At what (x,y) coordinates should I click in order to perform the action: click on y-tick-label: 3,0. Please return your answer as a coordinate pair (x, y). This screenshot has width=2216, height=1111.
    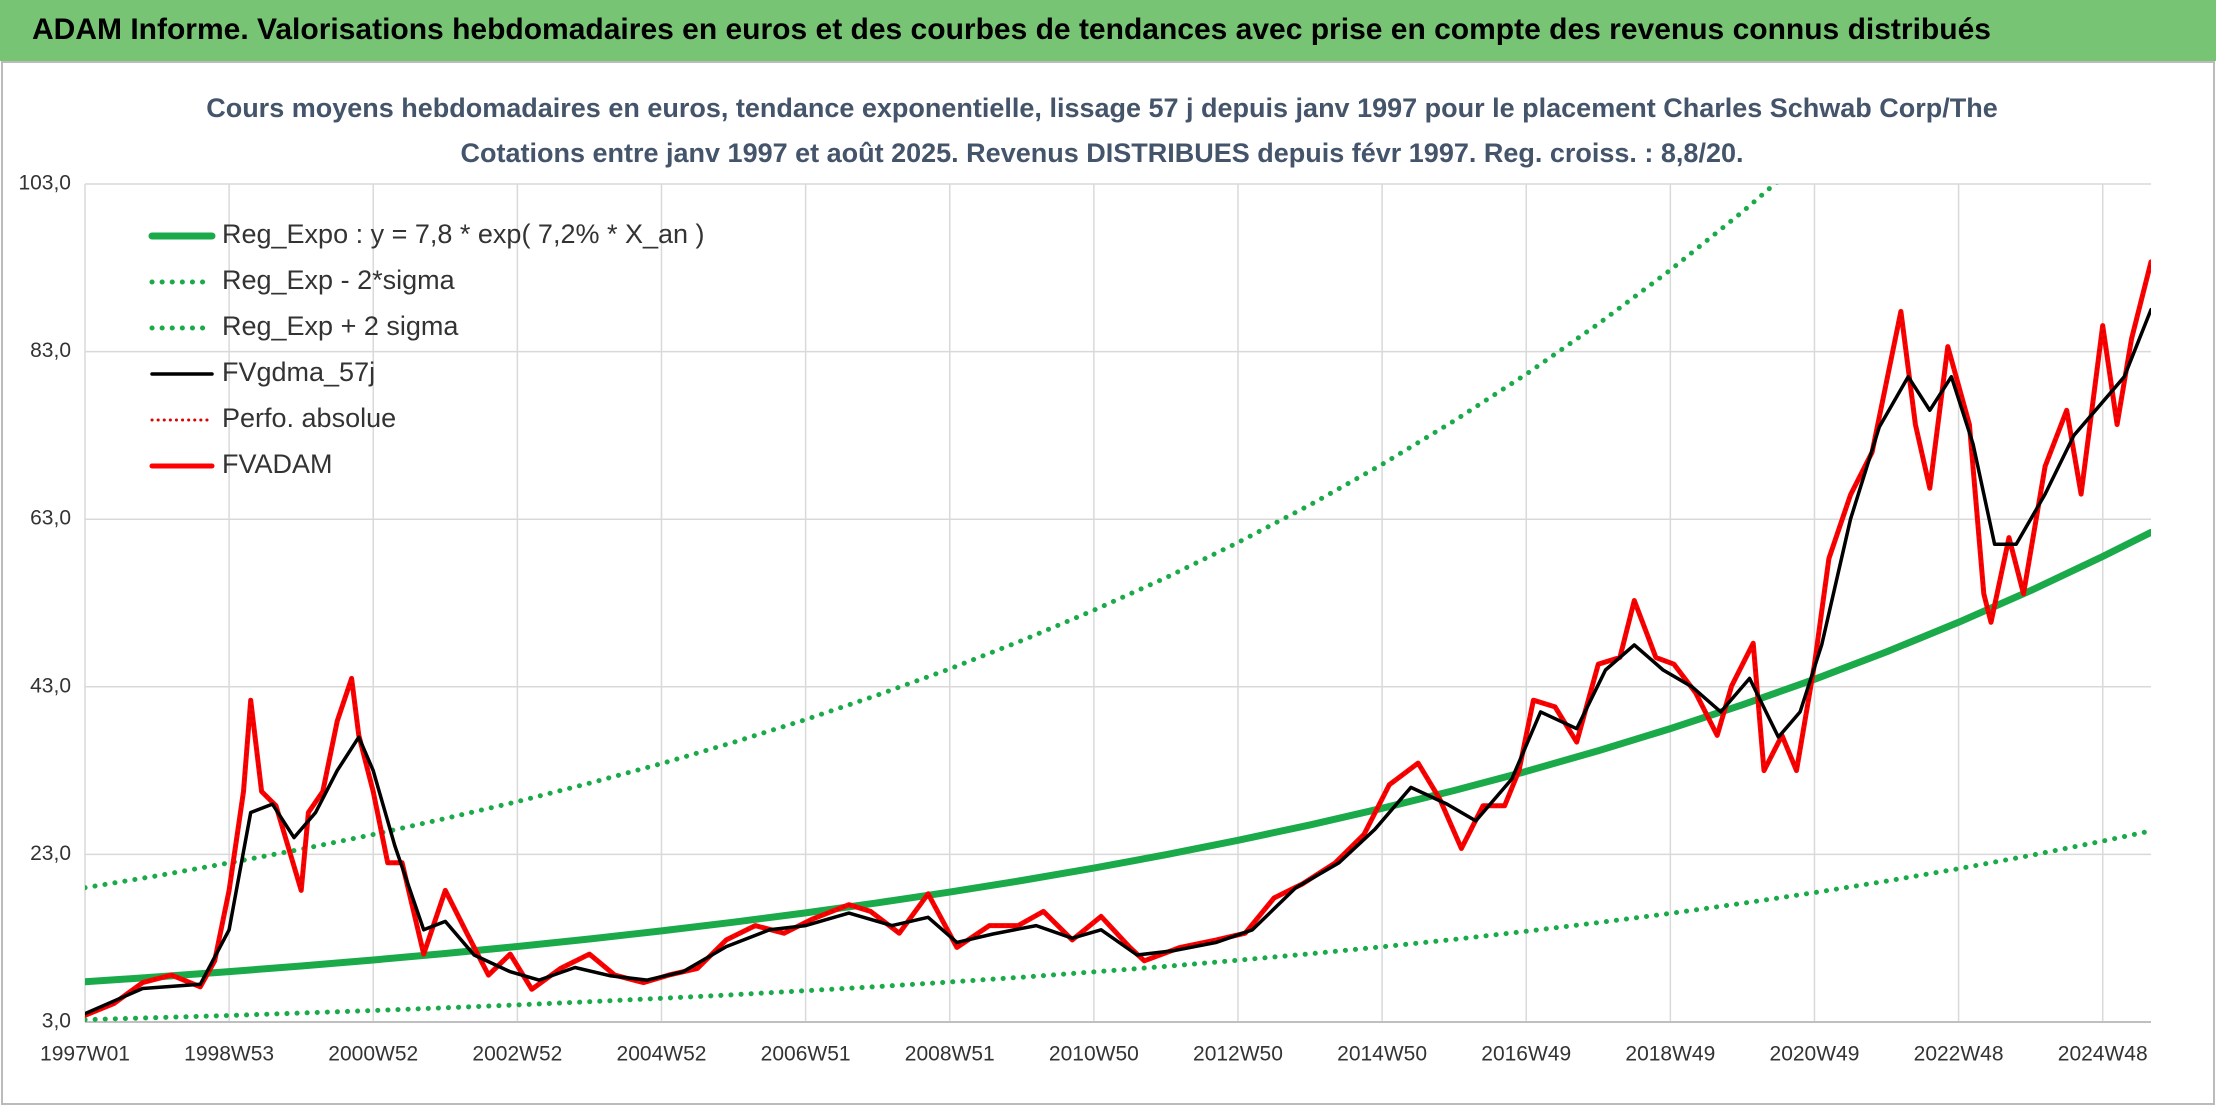
    Looking at the image, I should click on (56, 1021).